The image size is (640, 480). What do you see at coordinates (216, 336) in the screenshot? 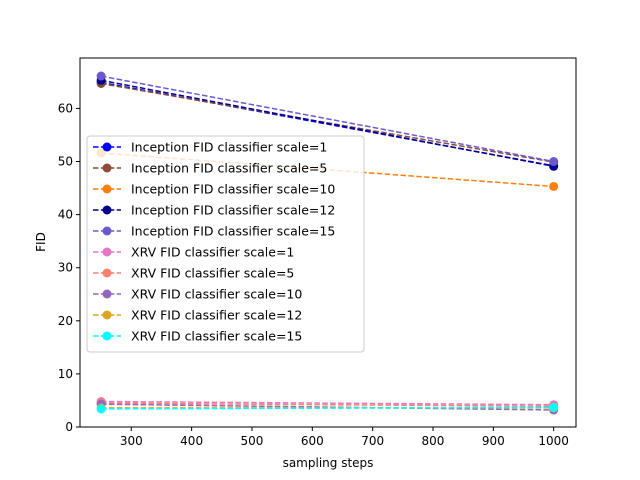
I see `legend-entry-label: XRV FID classifier scale=15` at bounding box center [216, 336].